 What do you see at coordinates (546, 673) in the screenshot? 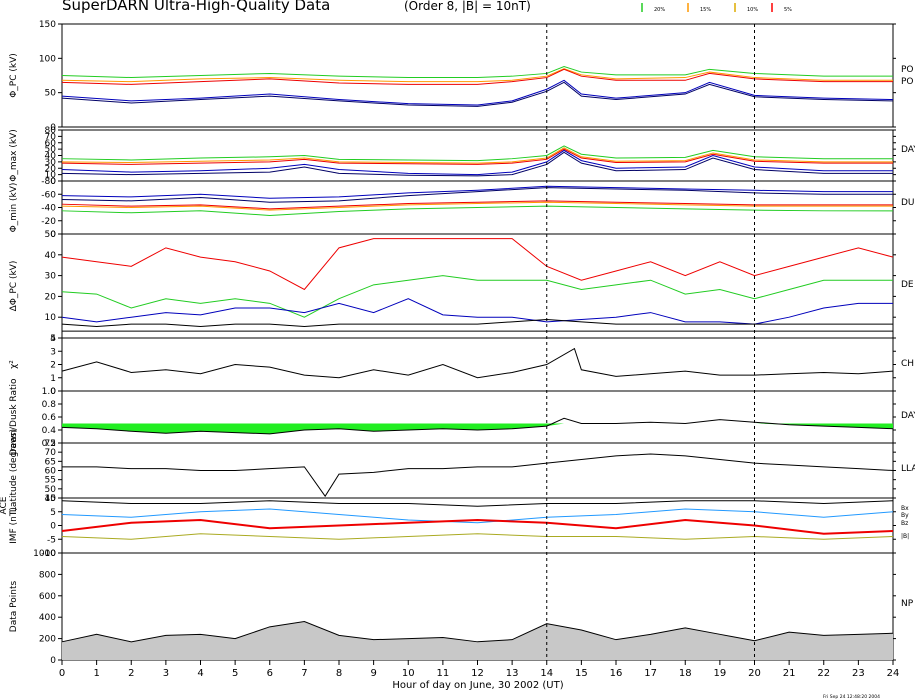
I see `x-tick-label: 14` at bounding box center [546, 673].